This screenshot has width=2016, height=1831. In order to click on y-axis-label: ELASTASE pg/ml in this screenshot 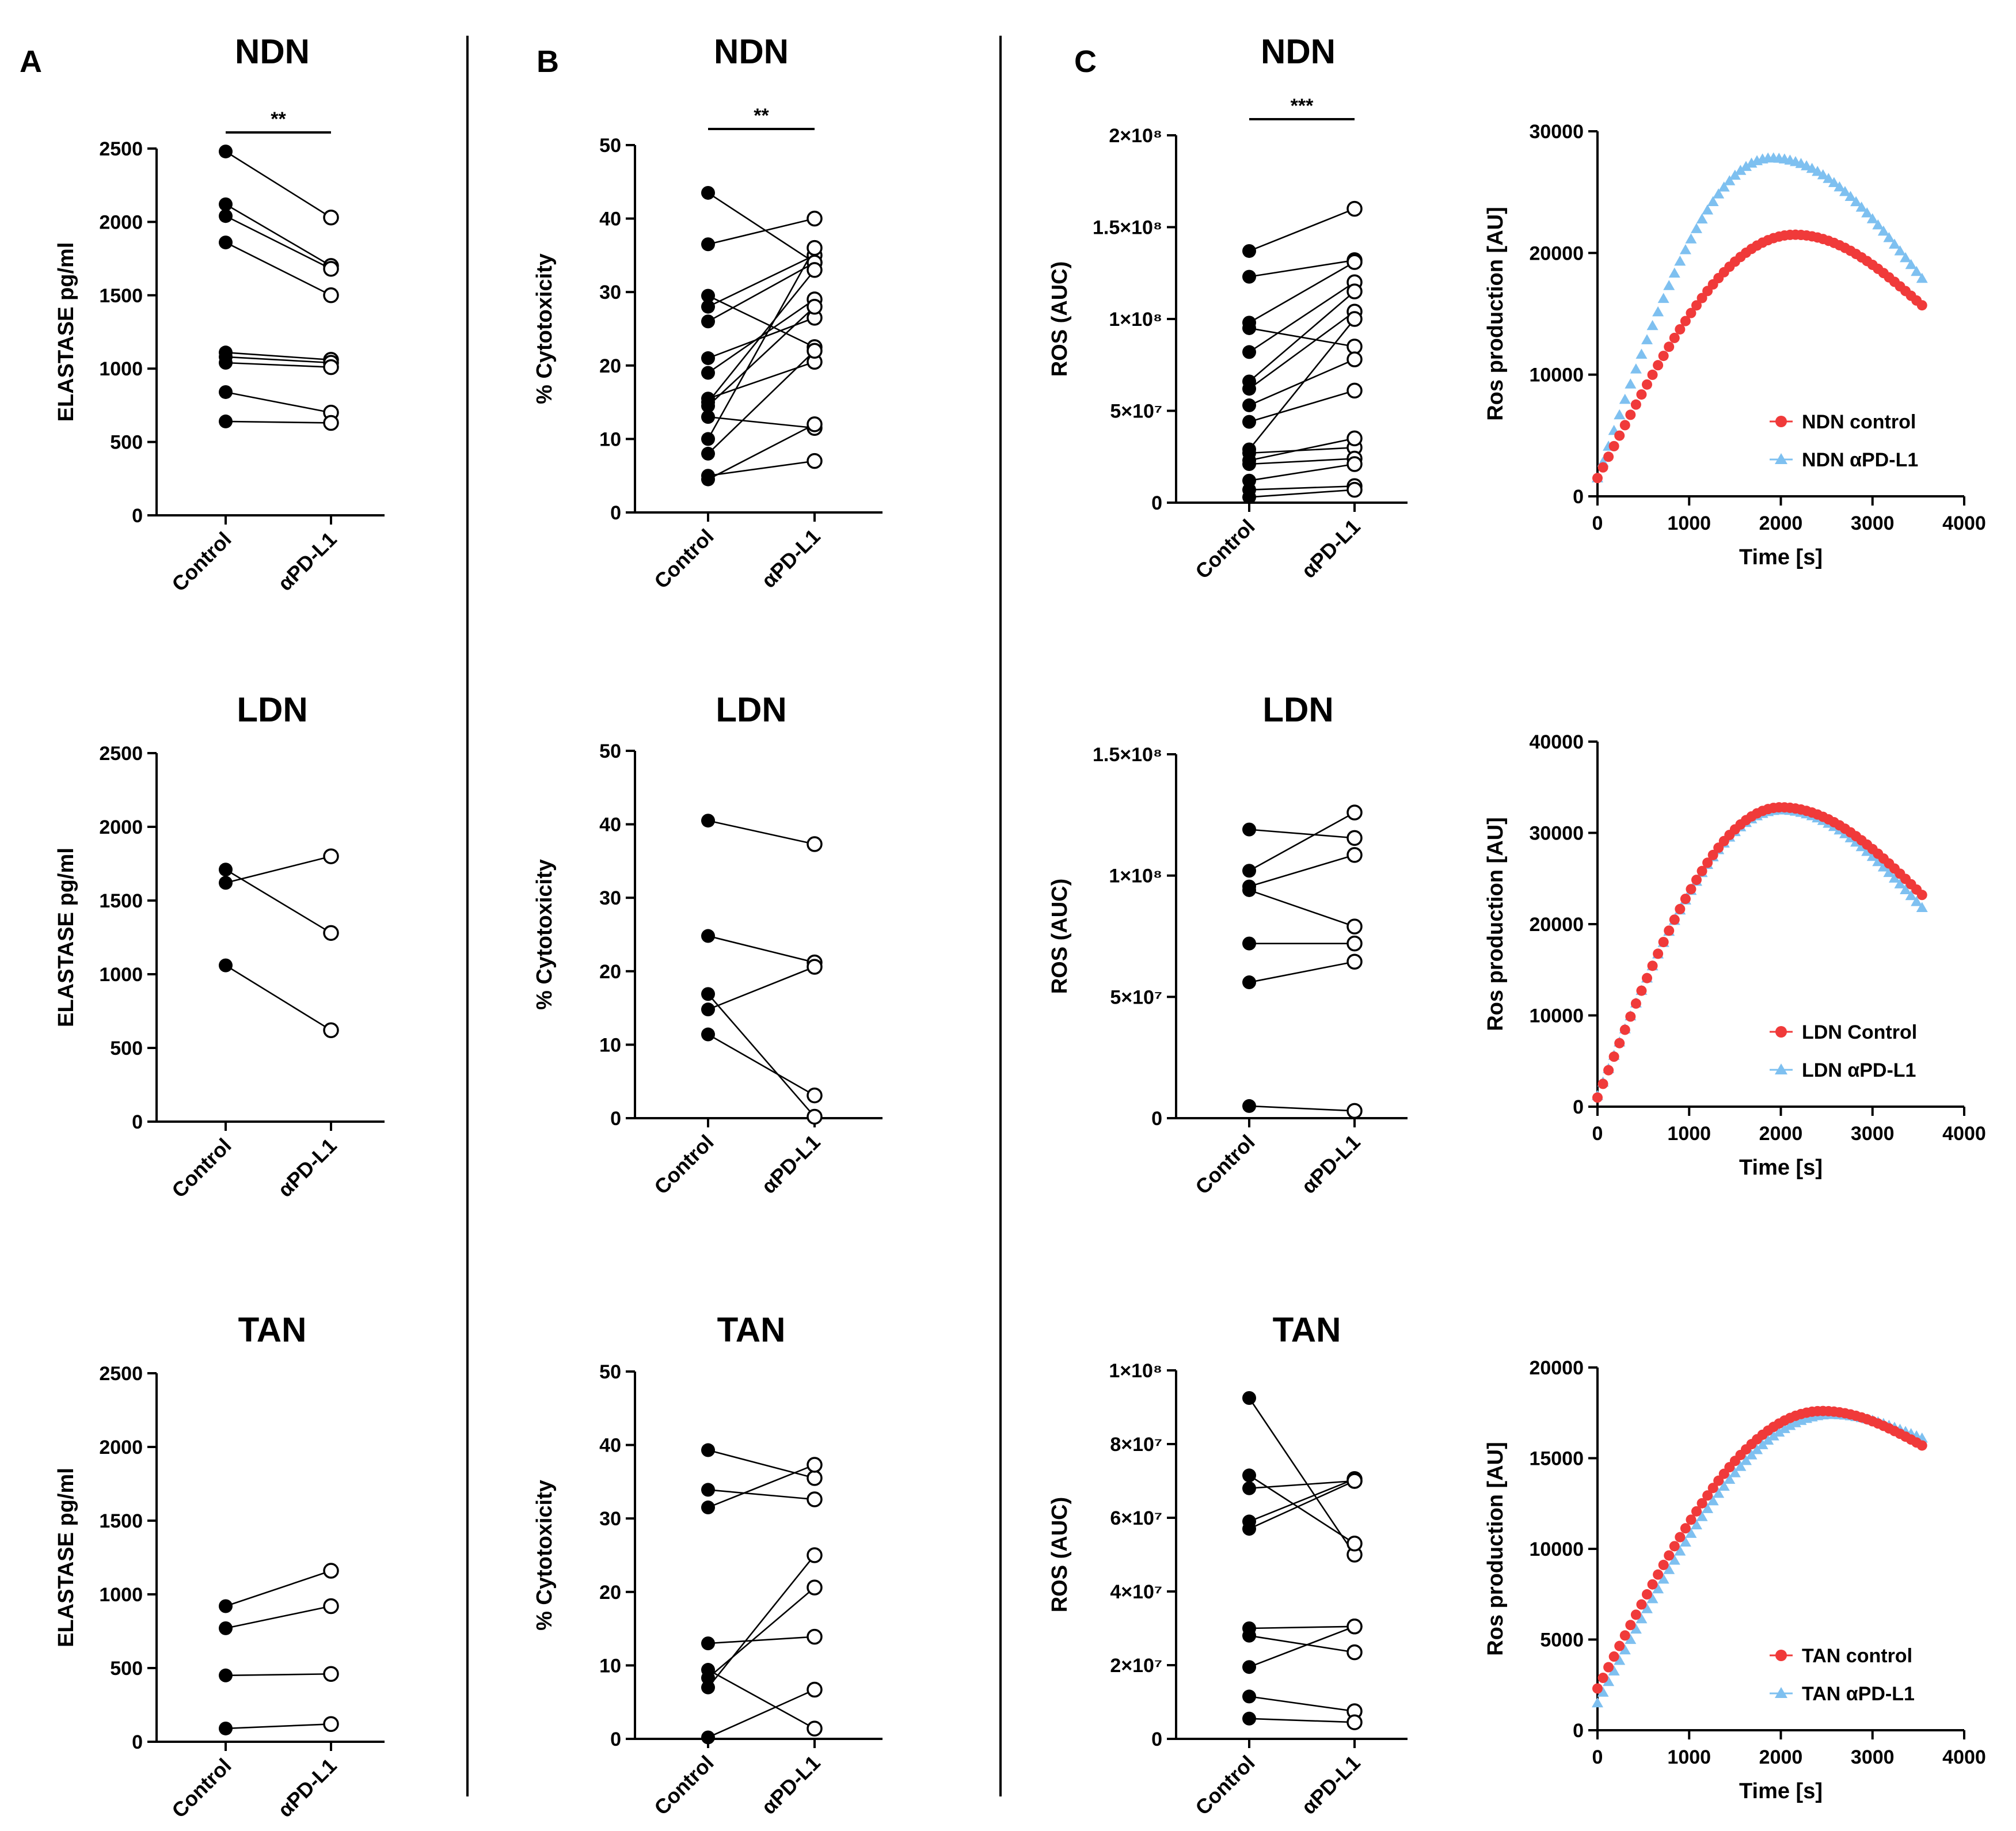, I will do `click(66, 1557)`.